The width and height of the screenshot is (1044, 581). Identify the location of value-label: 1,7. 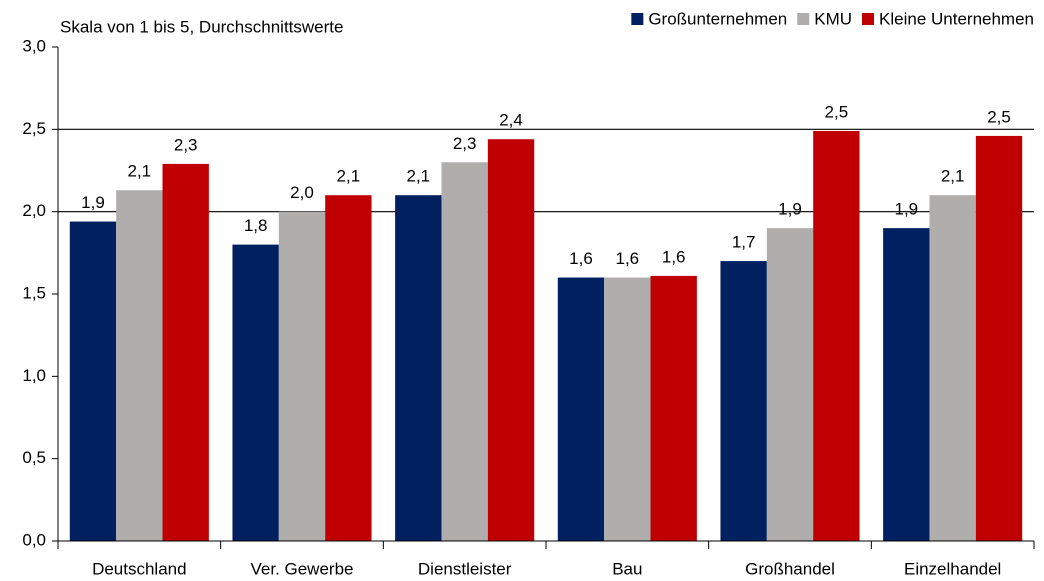
(744, 242).